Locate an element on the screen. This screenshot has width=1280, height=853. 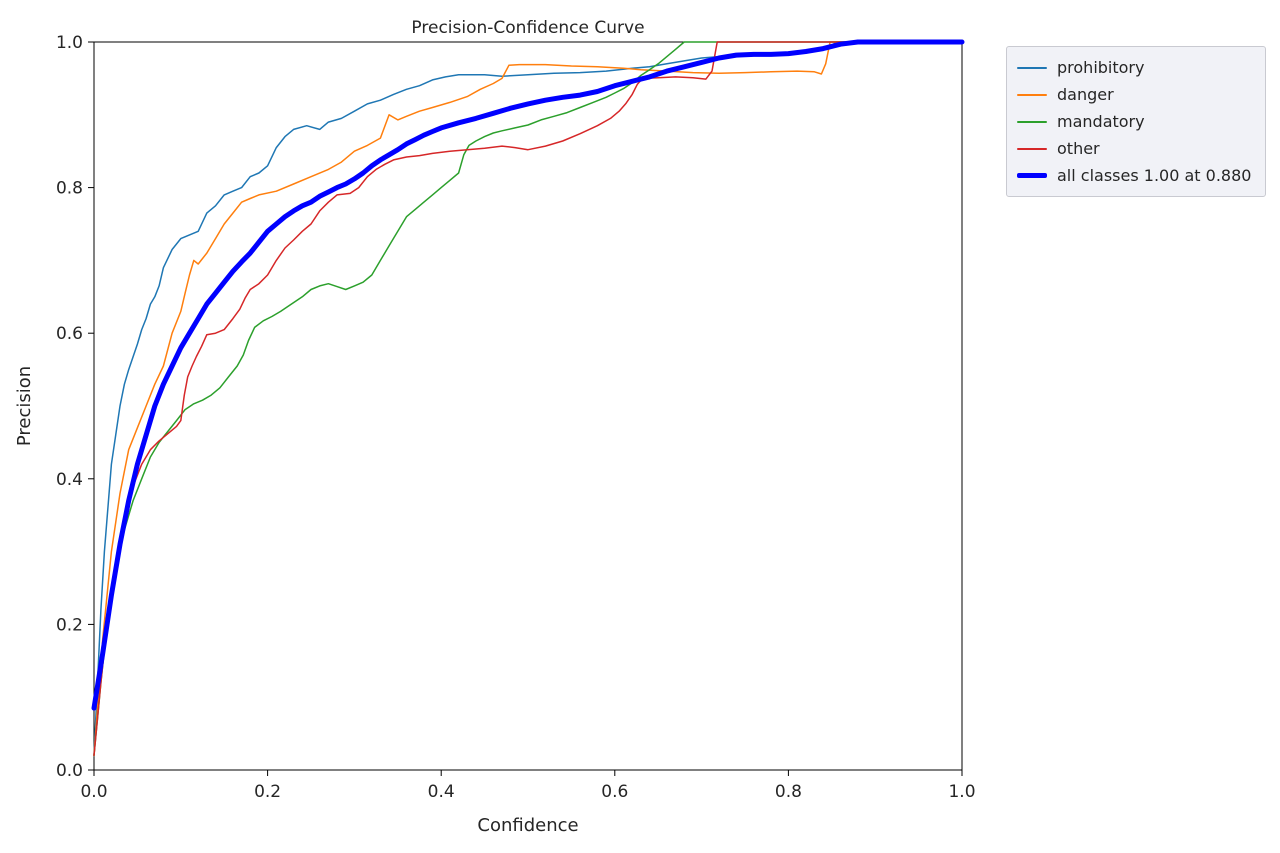
legend-item-danger: danger is located at coordinates (1134, 94).